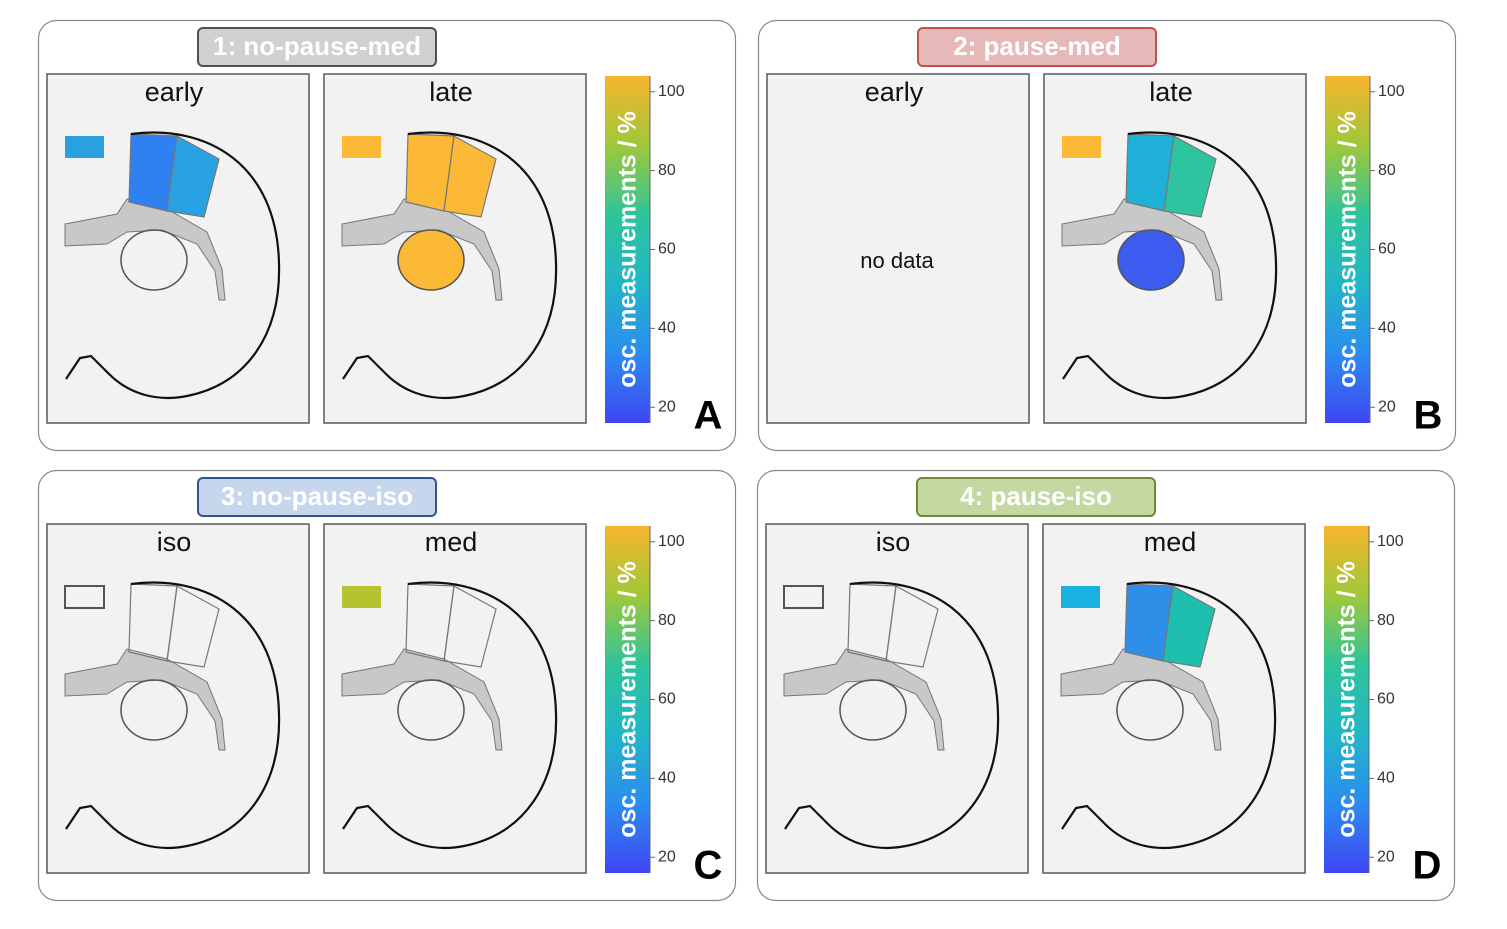 This screenshot has height=929, width=1507. I want to click on panel-title: 3: no-pause-iso, so click(317, 496).